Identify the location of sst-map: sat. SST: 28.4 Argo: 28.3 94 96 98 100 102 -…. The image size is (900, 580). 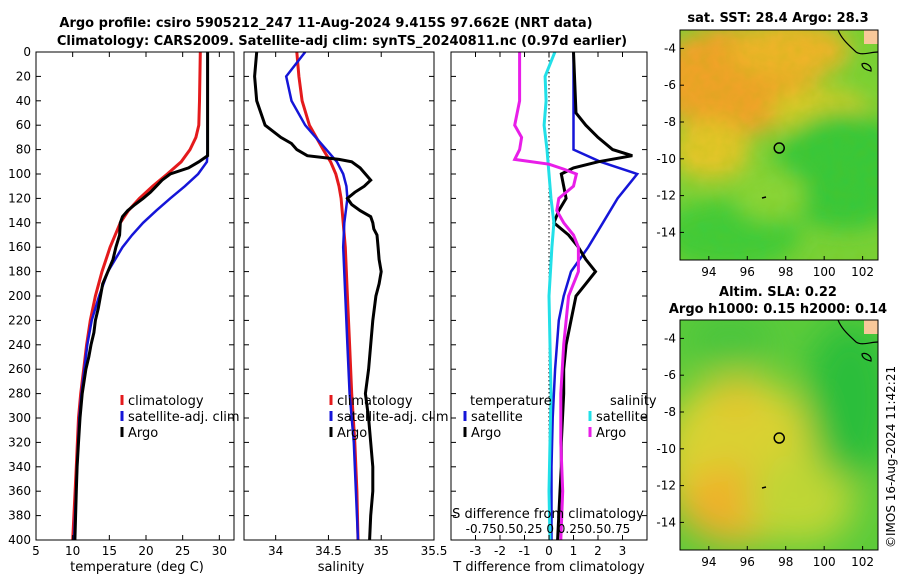
(767, 145).